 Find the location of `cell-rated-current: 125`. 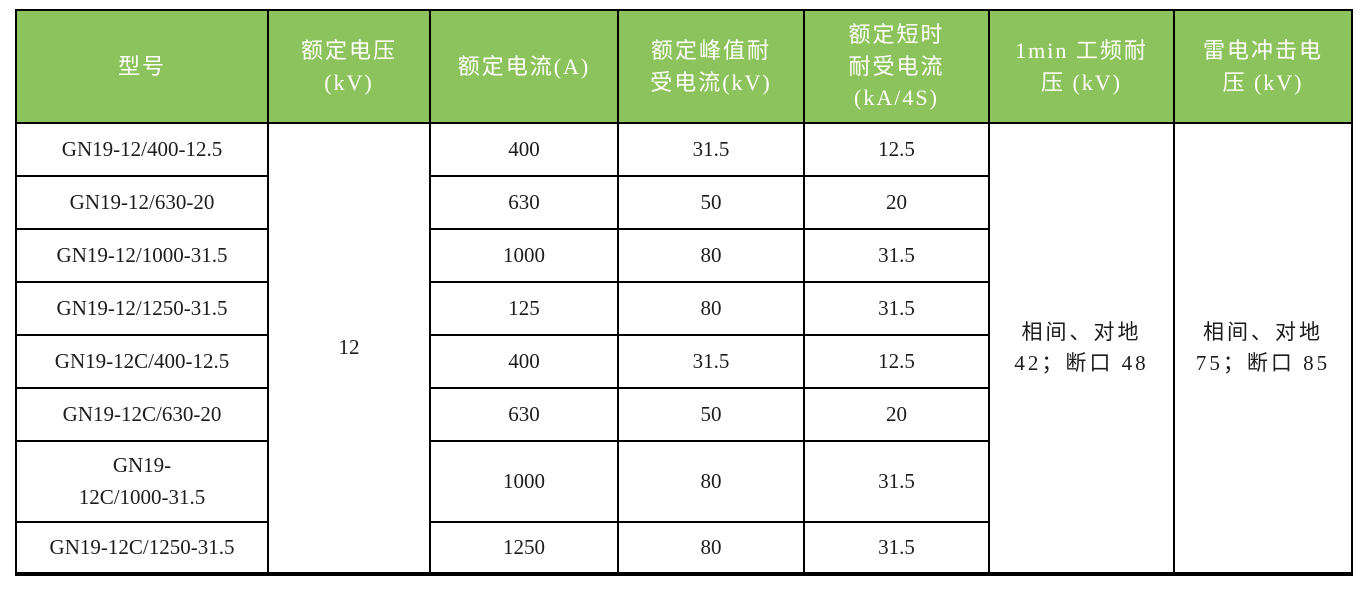

cell-rated-current: 125 is located at coordinates (524, 308).